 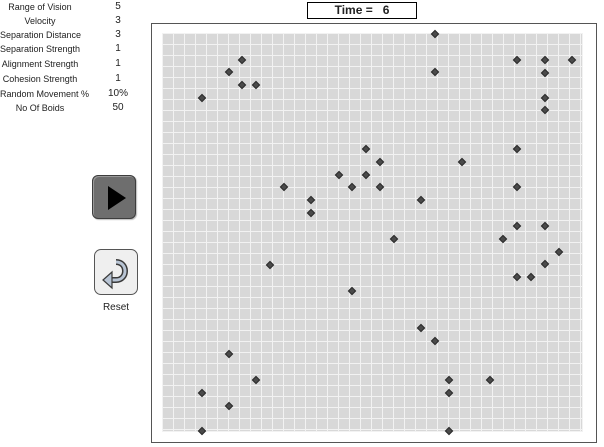 I want to click on parameter-row: Separation Distance 3, so click(x=70, y=35).